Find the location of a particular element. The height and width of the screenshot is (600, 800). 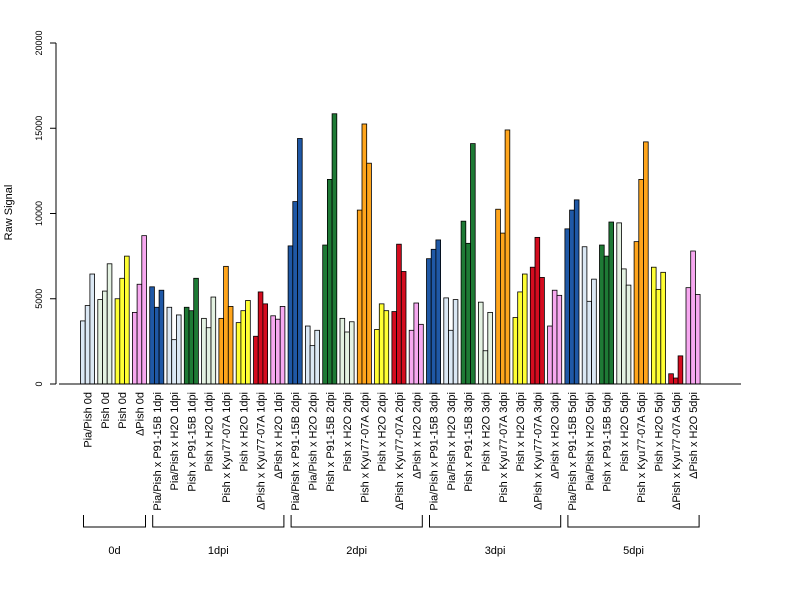

x-tick-label: Pia/Pish x P91-15B 1dpi is located at coordinates (158, 451).